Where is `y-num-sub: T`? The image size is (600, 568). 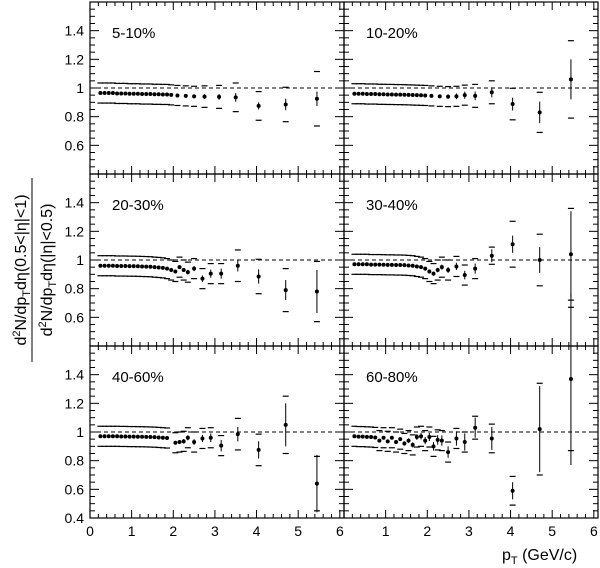 y-num-sub: T is located at coordinates (27, 293).